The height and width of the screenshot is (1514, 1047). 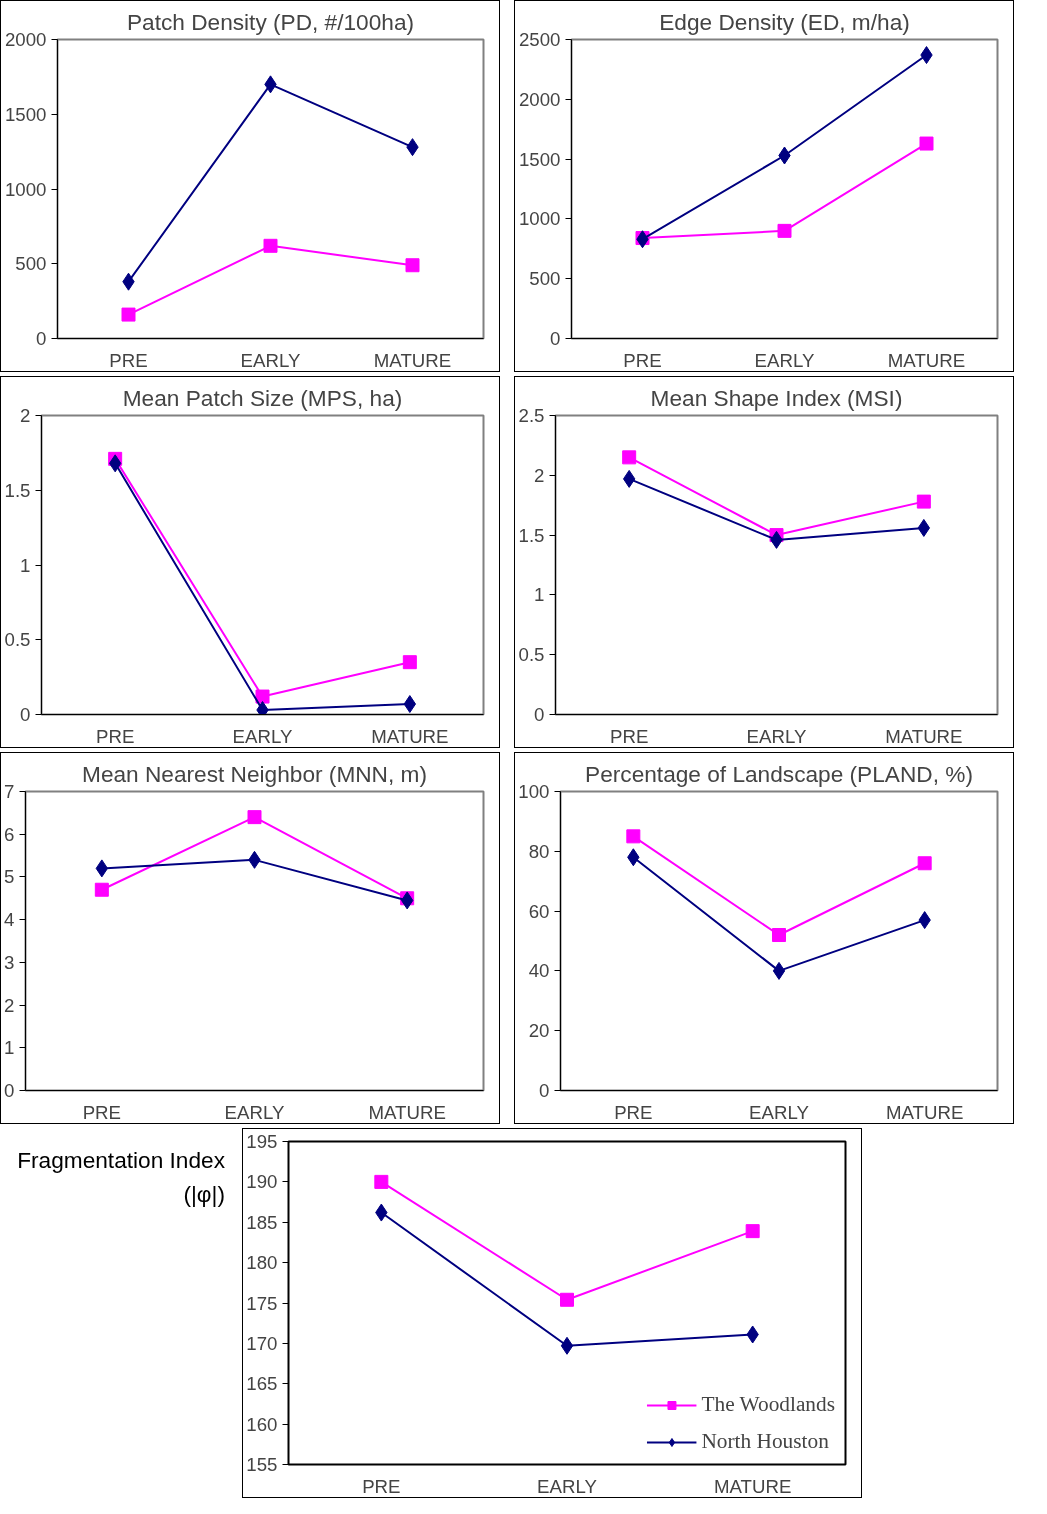 I want to click on y-tick-label: 2500, so click(x=540, y=39).